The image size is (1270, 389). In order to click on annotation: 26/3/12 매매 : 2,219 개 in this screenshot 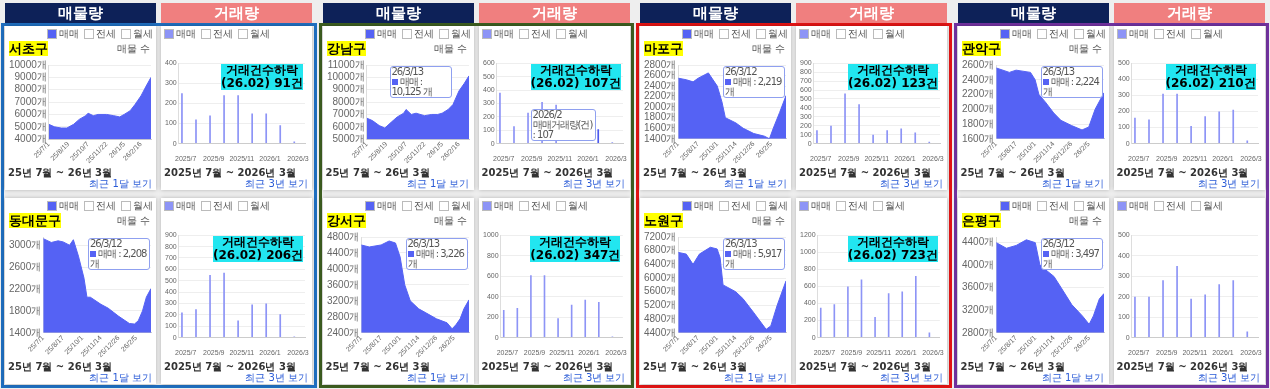, I will do `click(753, 81)`.